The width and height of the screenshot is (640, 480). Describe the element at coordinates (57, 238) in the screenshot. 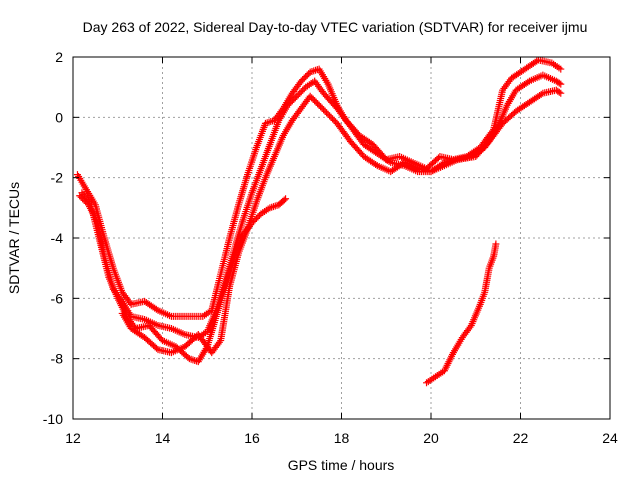

I see `y-tick-label: -4` at that location.